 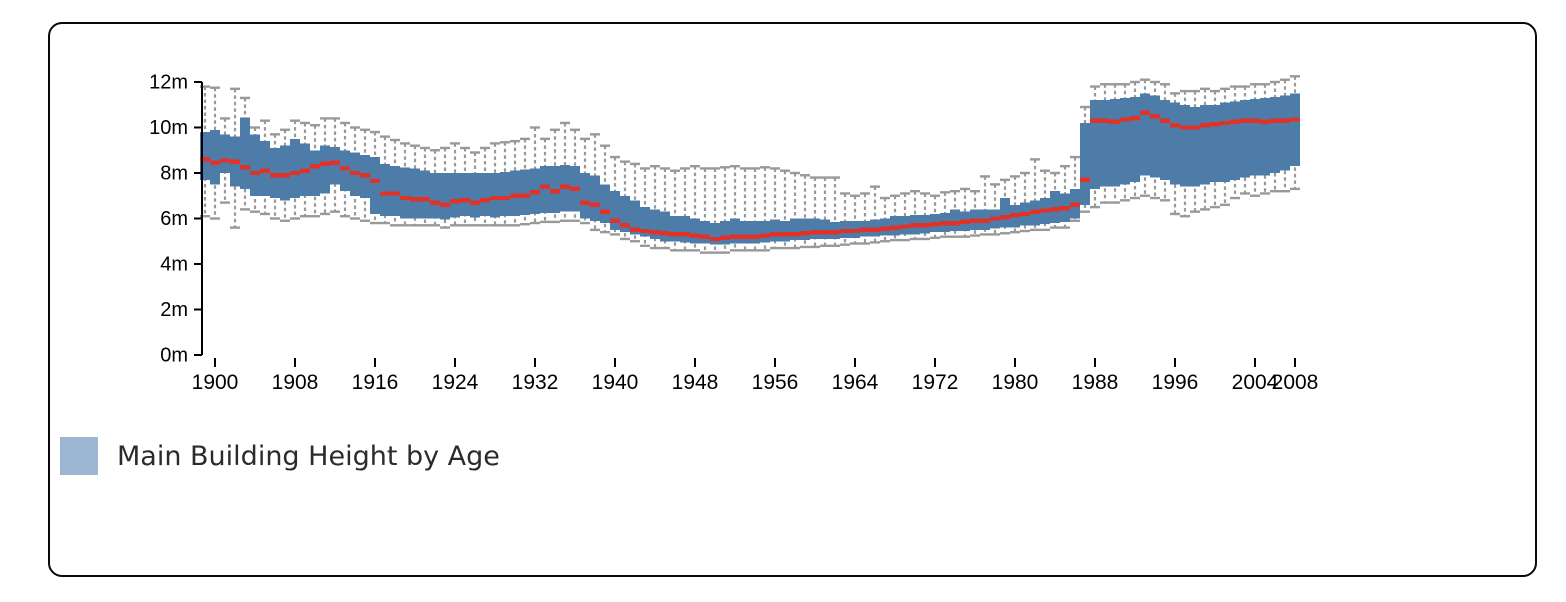 I want to click on x-axis-tick-label: 1900, so click(x=215, y=382).